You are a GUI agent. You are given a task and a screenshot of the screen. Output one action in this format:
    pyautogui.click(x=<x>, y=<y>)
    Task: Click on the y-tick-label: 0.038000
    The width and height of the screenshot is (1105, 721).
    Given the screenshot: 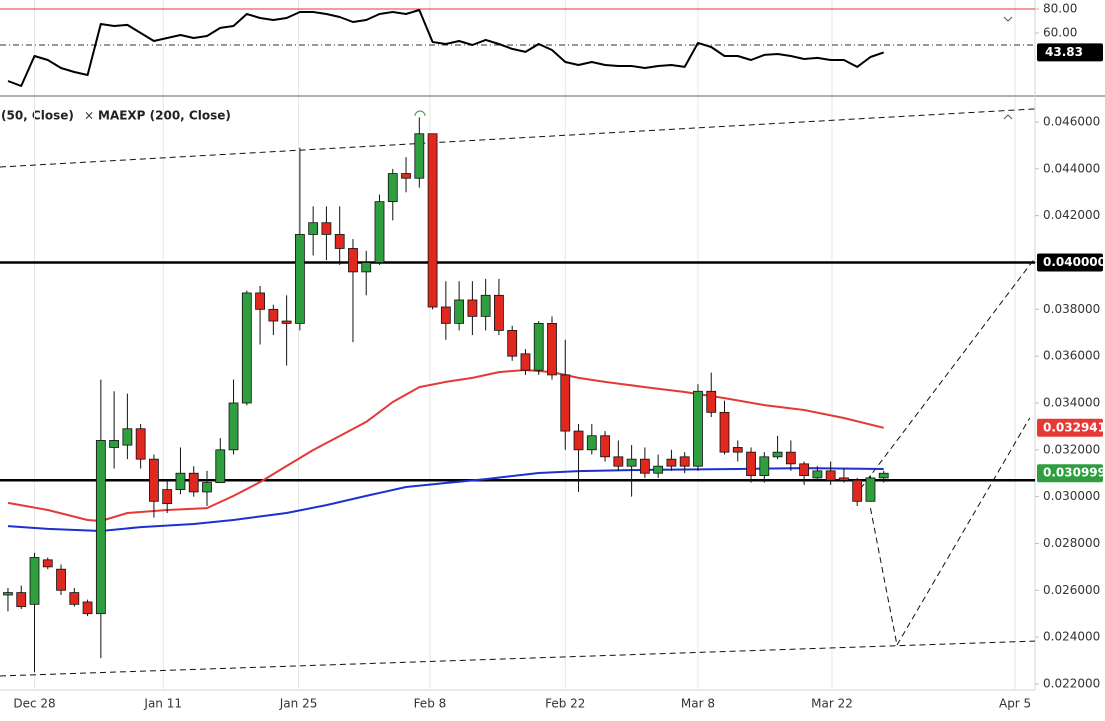 What is the action you would take?
    pyautogui.click(x=1071, y=309)
    